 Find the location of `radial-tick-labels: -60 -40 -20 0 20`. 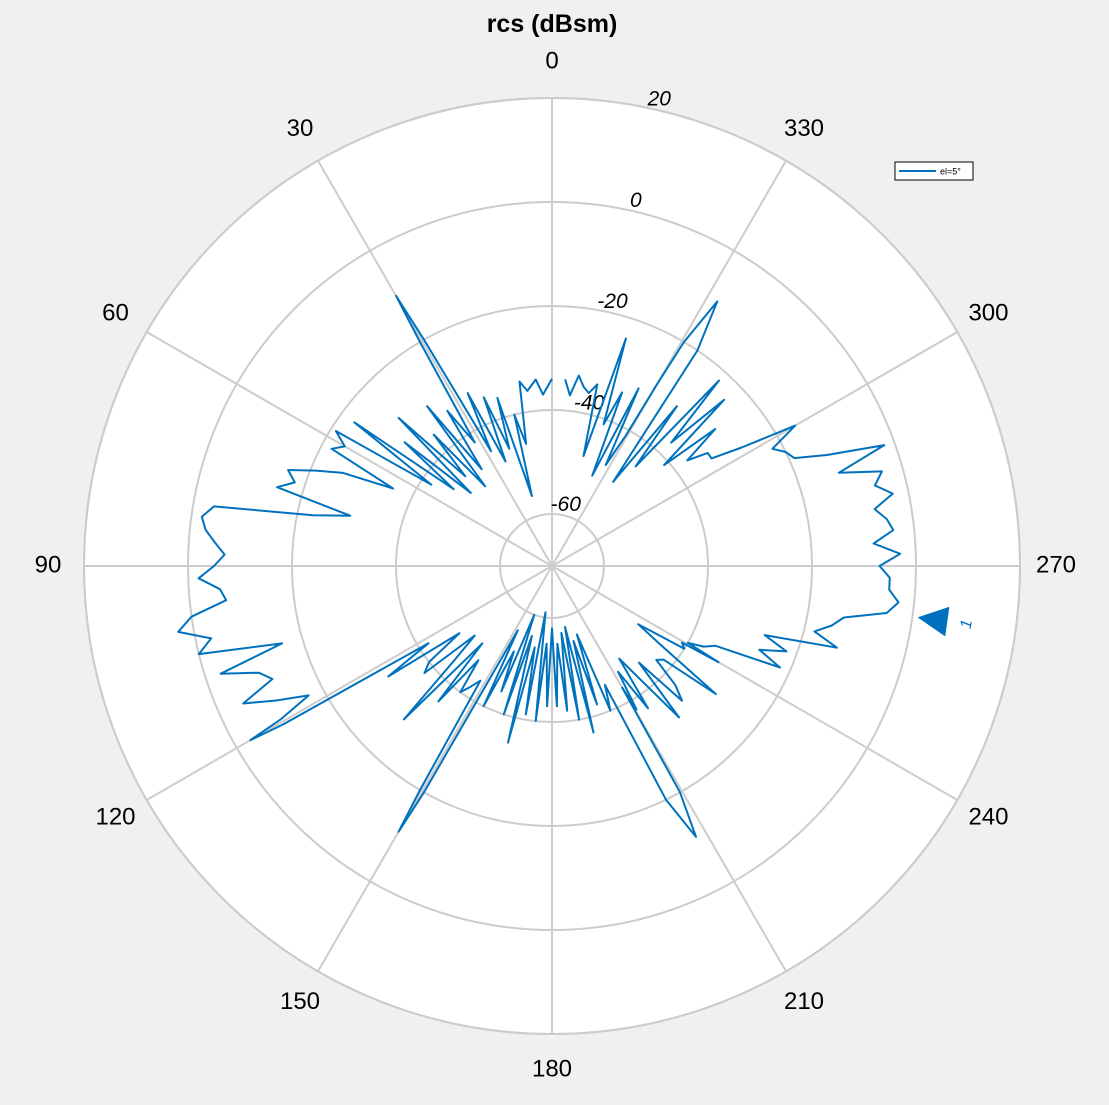

radial-tick-labels: -60 -40 -20 0 20 is located at coordinates (611, 302).